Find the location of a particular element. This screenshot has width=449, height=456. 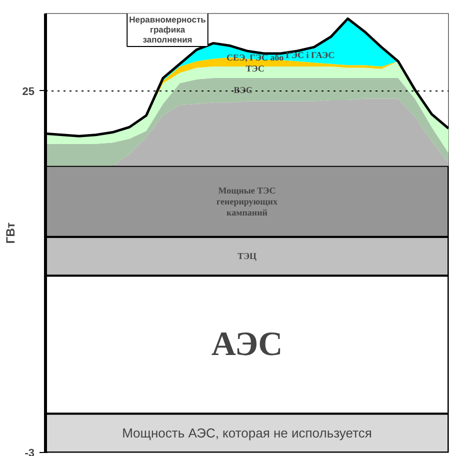

annotation: Неравномерность графика заполнения is located at coordinates (167, 29).